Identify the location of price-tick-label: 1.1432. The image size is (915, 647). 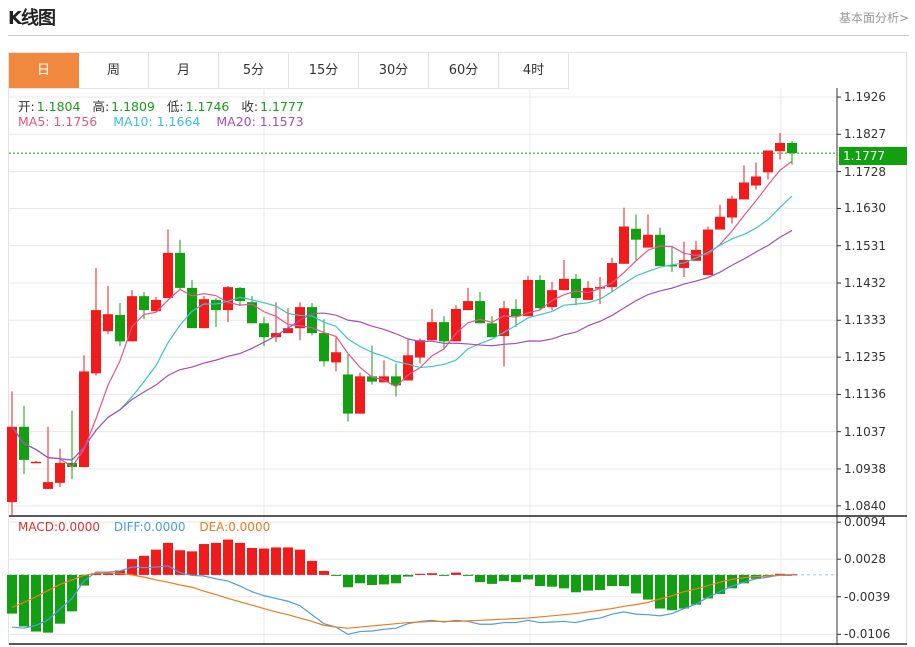
(865, 282).